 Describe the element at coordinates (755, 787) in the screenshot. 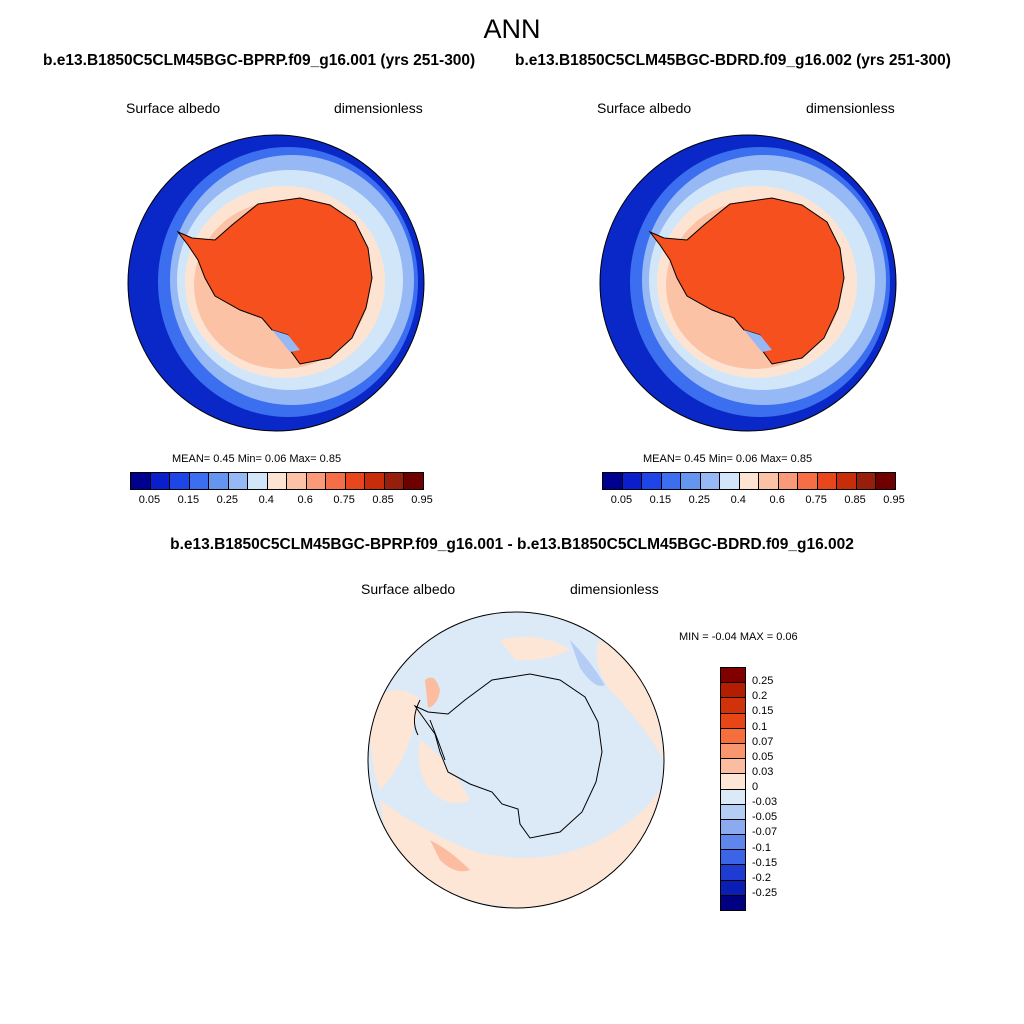

I see `colorbar-tick-label: 0` at that location.